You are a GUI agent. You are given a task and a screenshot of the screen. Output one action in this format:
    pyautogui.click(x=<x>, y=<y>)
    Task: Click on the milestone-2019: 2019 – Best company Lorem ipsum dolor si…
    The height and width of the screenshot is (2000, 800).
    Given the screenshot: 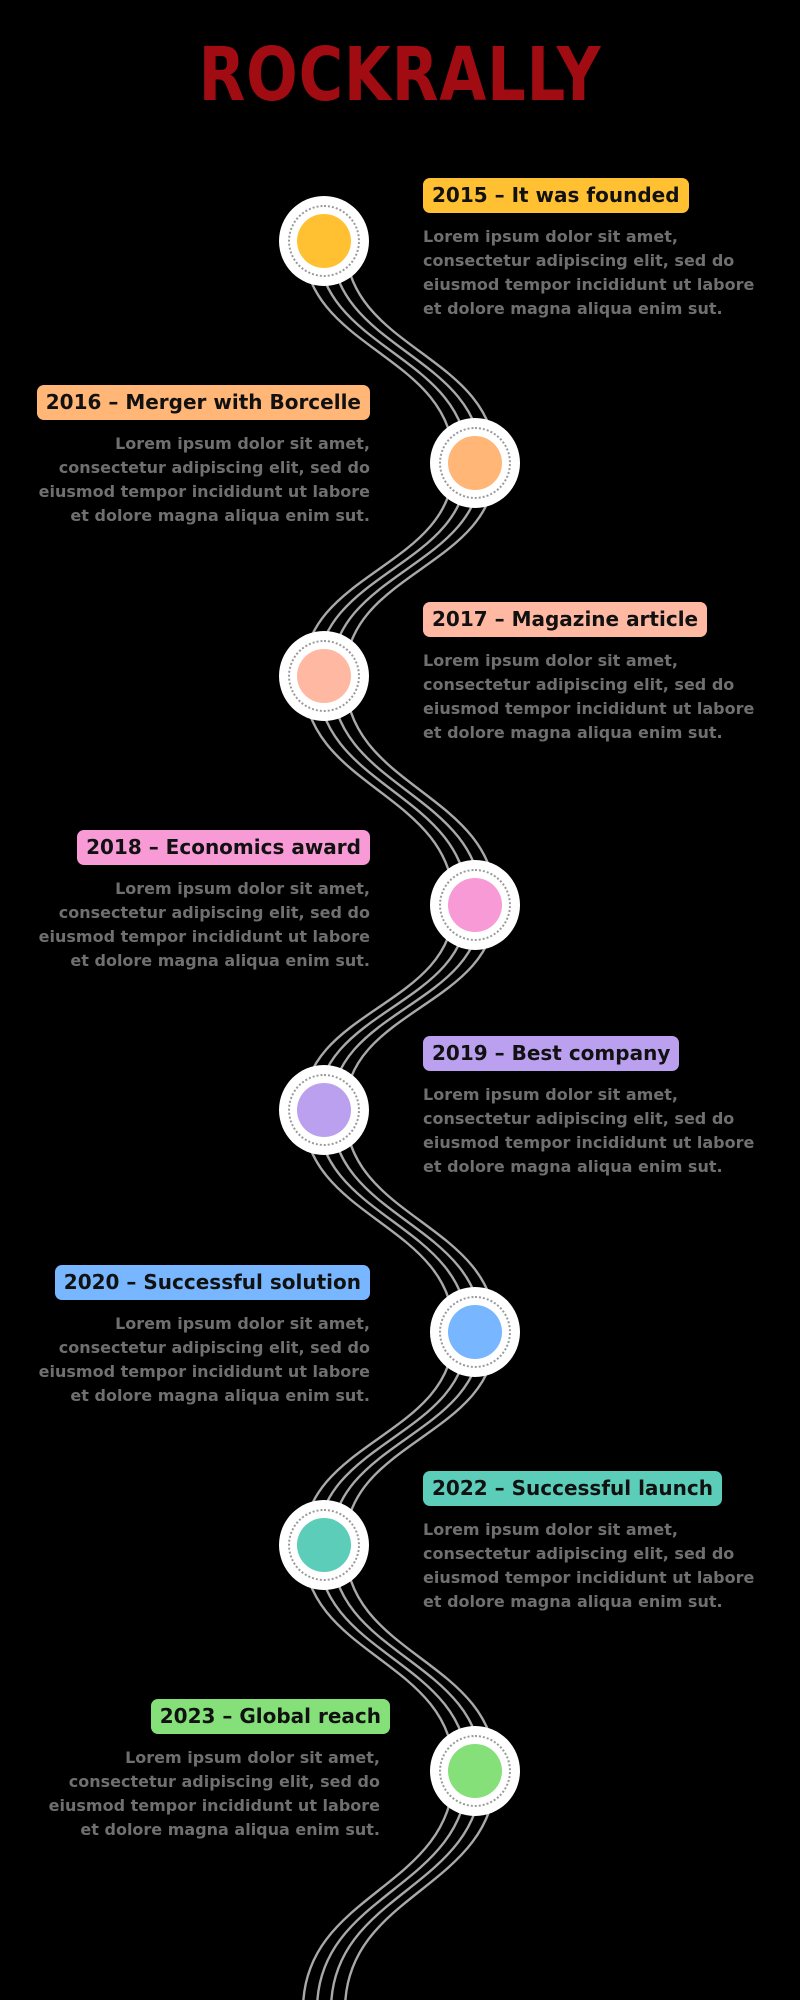 What is the action you would take?
    pyautogui.click(x=589, y=1107)
    